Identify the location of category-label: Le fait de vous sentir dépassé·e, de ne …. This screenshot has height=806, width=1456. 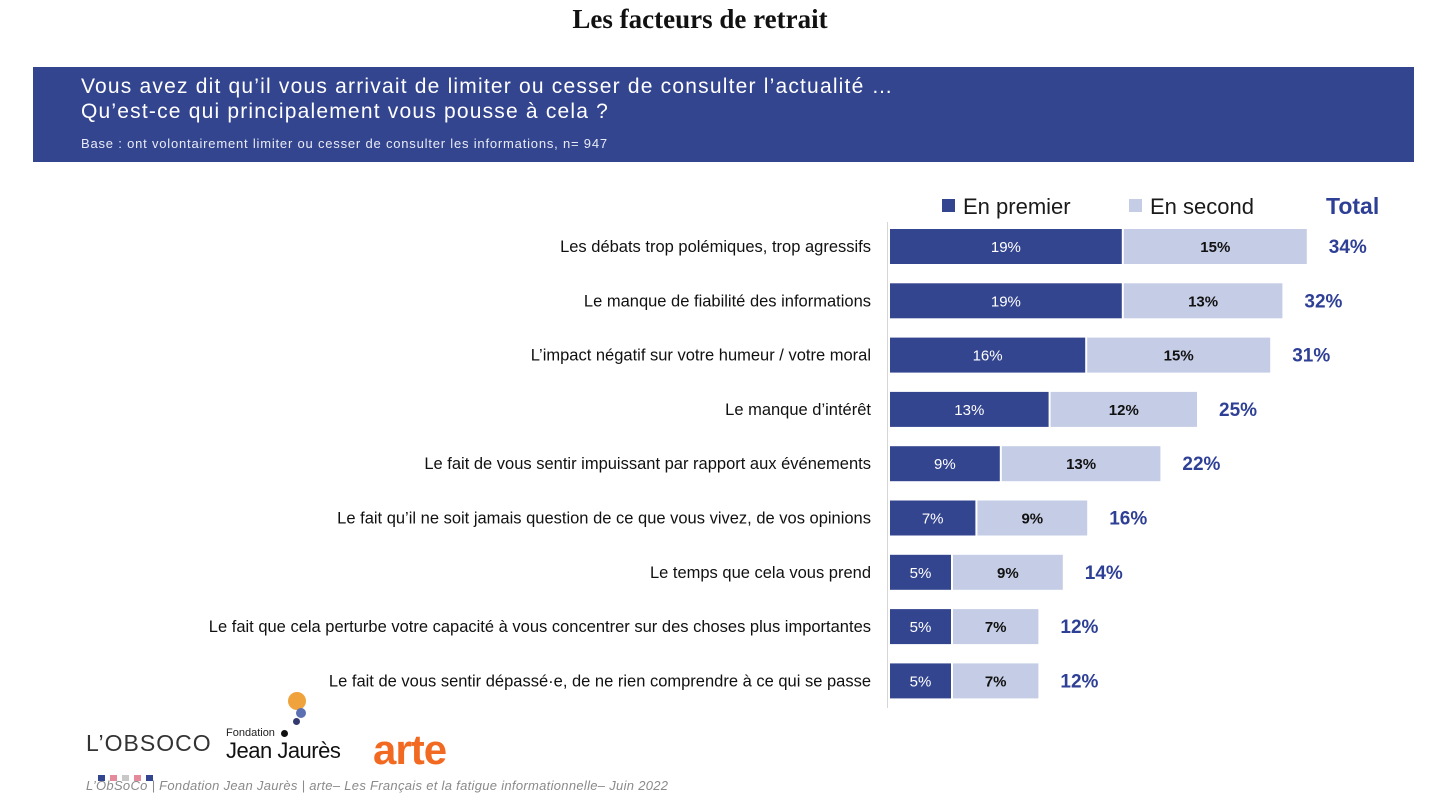
(600, 681).